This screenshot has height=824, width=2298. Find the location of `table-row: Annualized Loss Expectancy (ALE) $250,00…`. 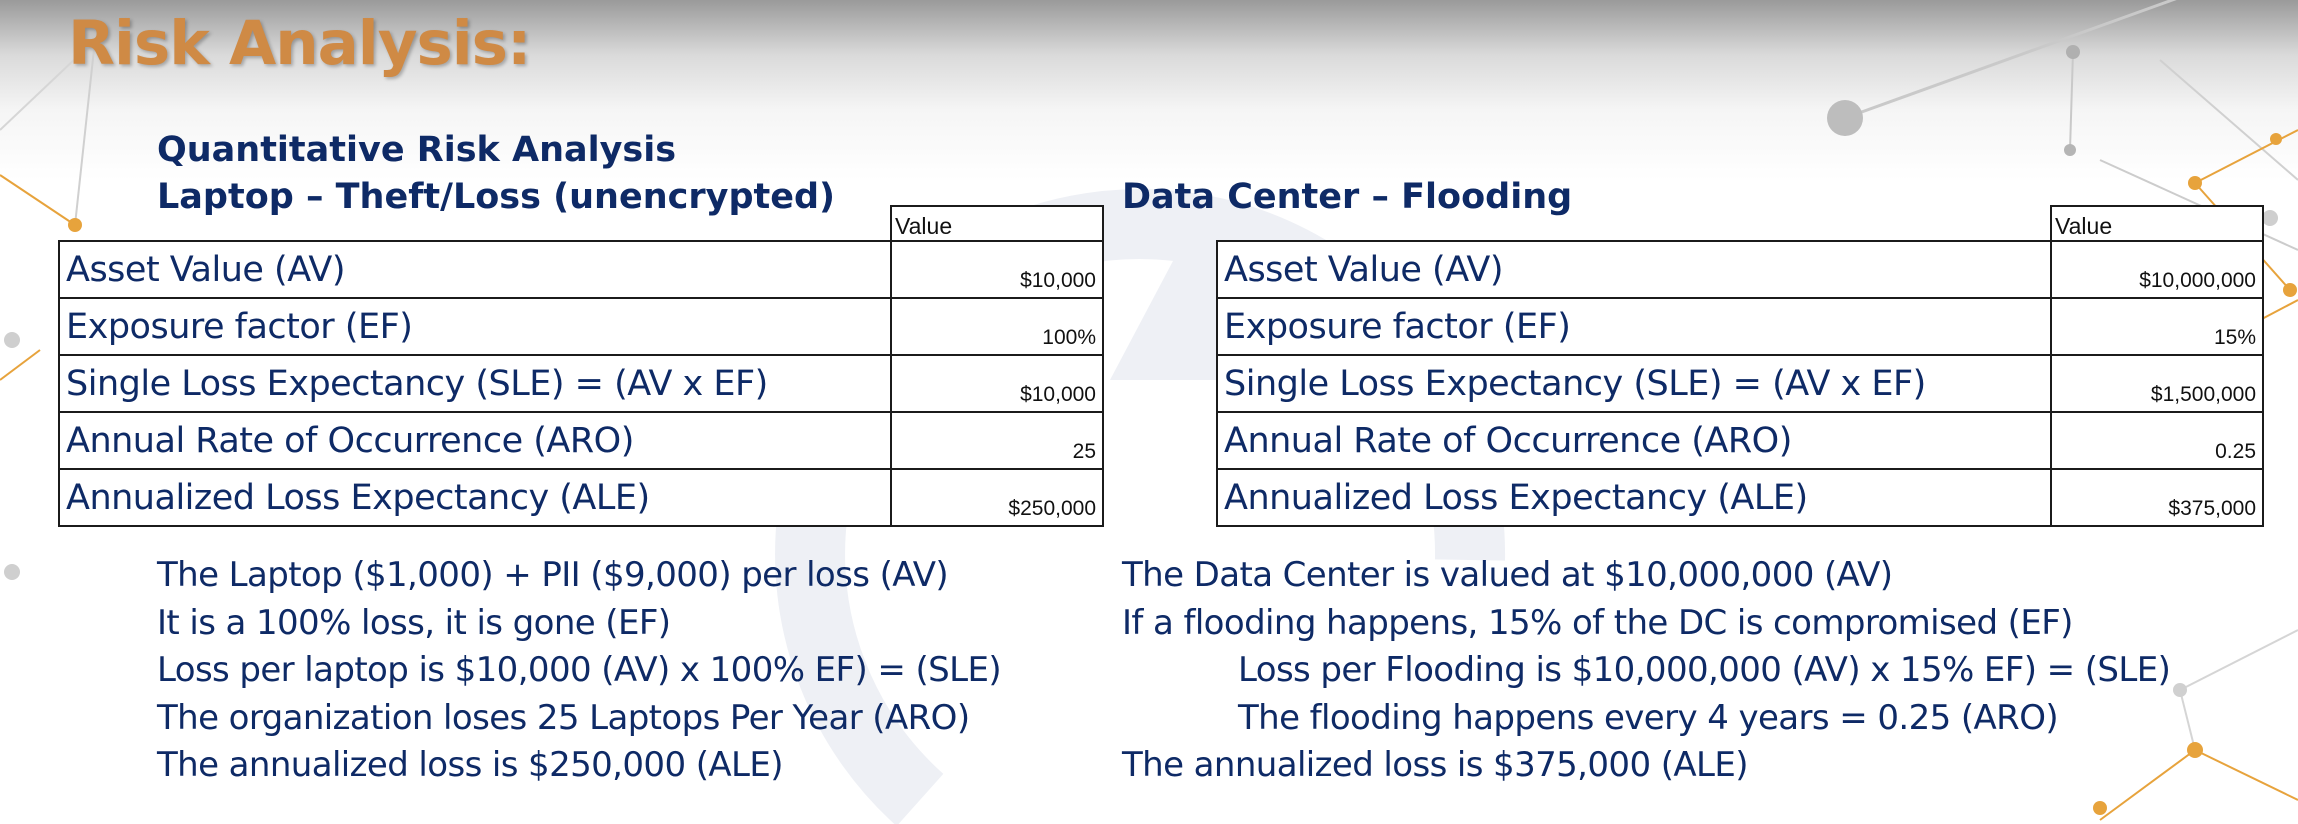

table-row: Annualized Loss Expectancy (ALE) $250,00… is located at coordinates (581, 497).